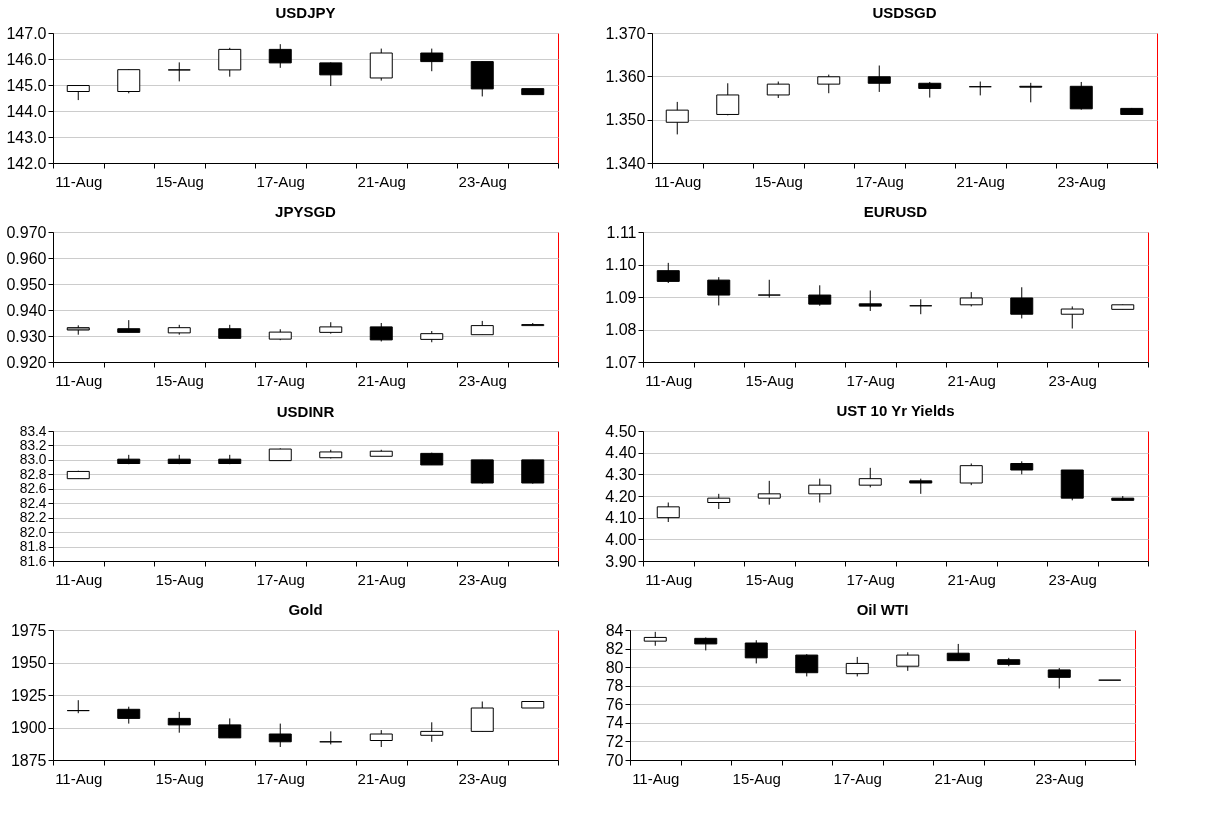 This screenshot has height=830, width=1223. Describe the element at coordinates (26, 111) in the screenshot. I see `y-tick-label: 144.0` at that location.